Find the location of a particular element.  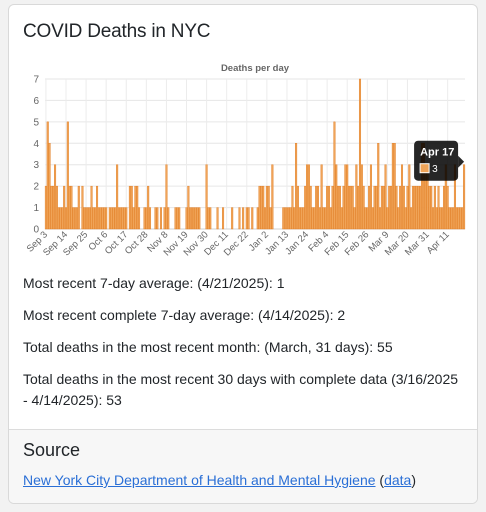

y-tick-label: 6 is located at coordinates (36, 101).